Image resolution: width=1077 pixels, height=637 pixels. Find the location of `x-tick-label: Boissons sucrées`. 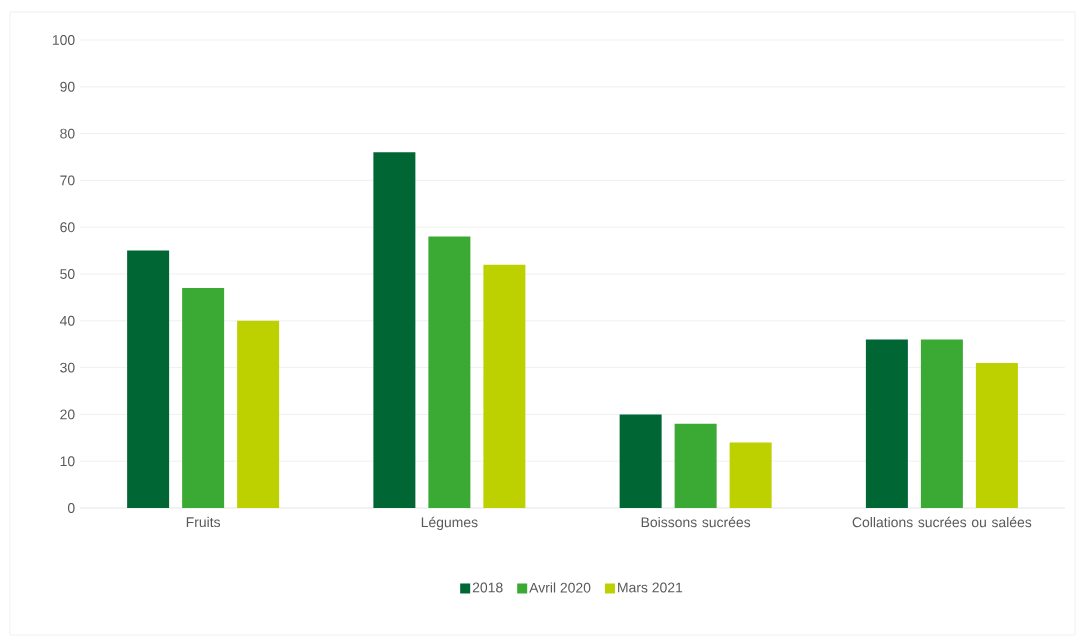

x-tick-label: Boissons sucrées is located at coordinates (696, 522).